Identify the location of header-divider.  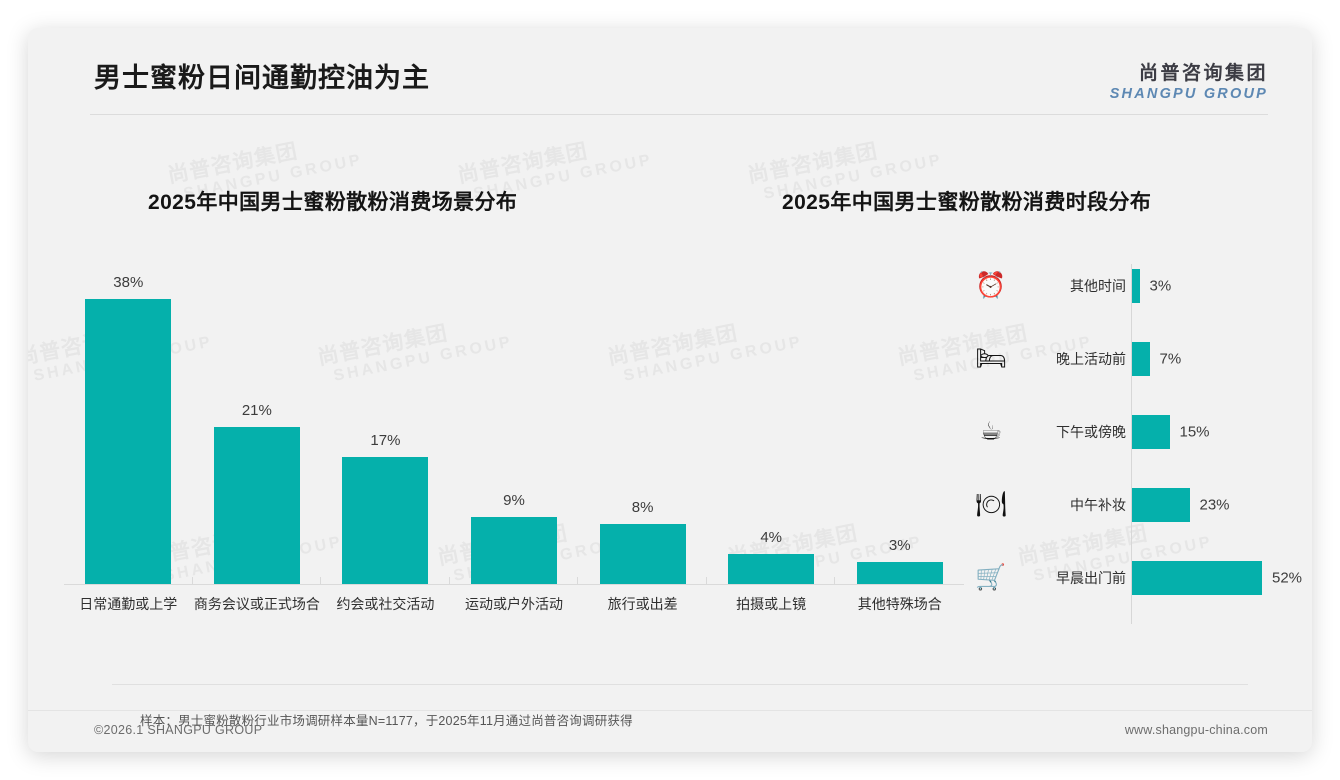
(679, 114).